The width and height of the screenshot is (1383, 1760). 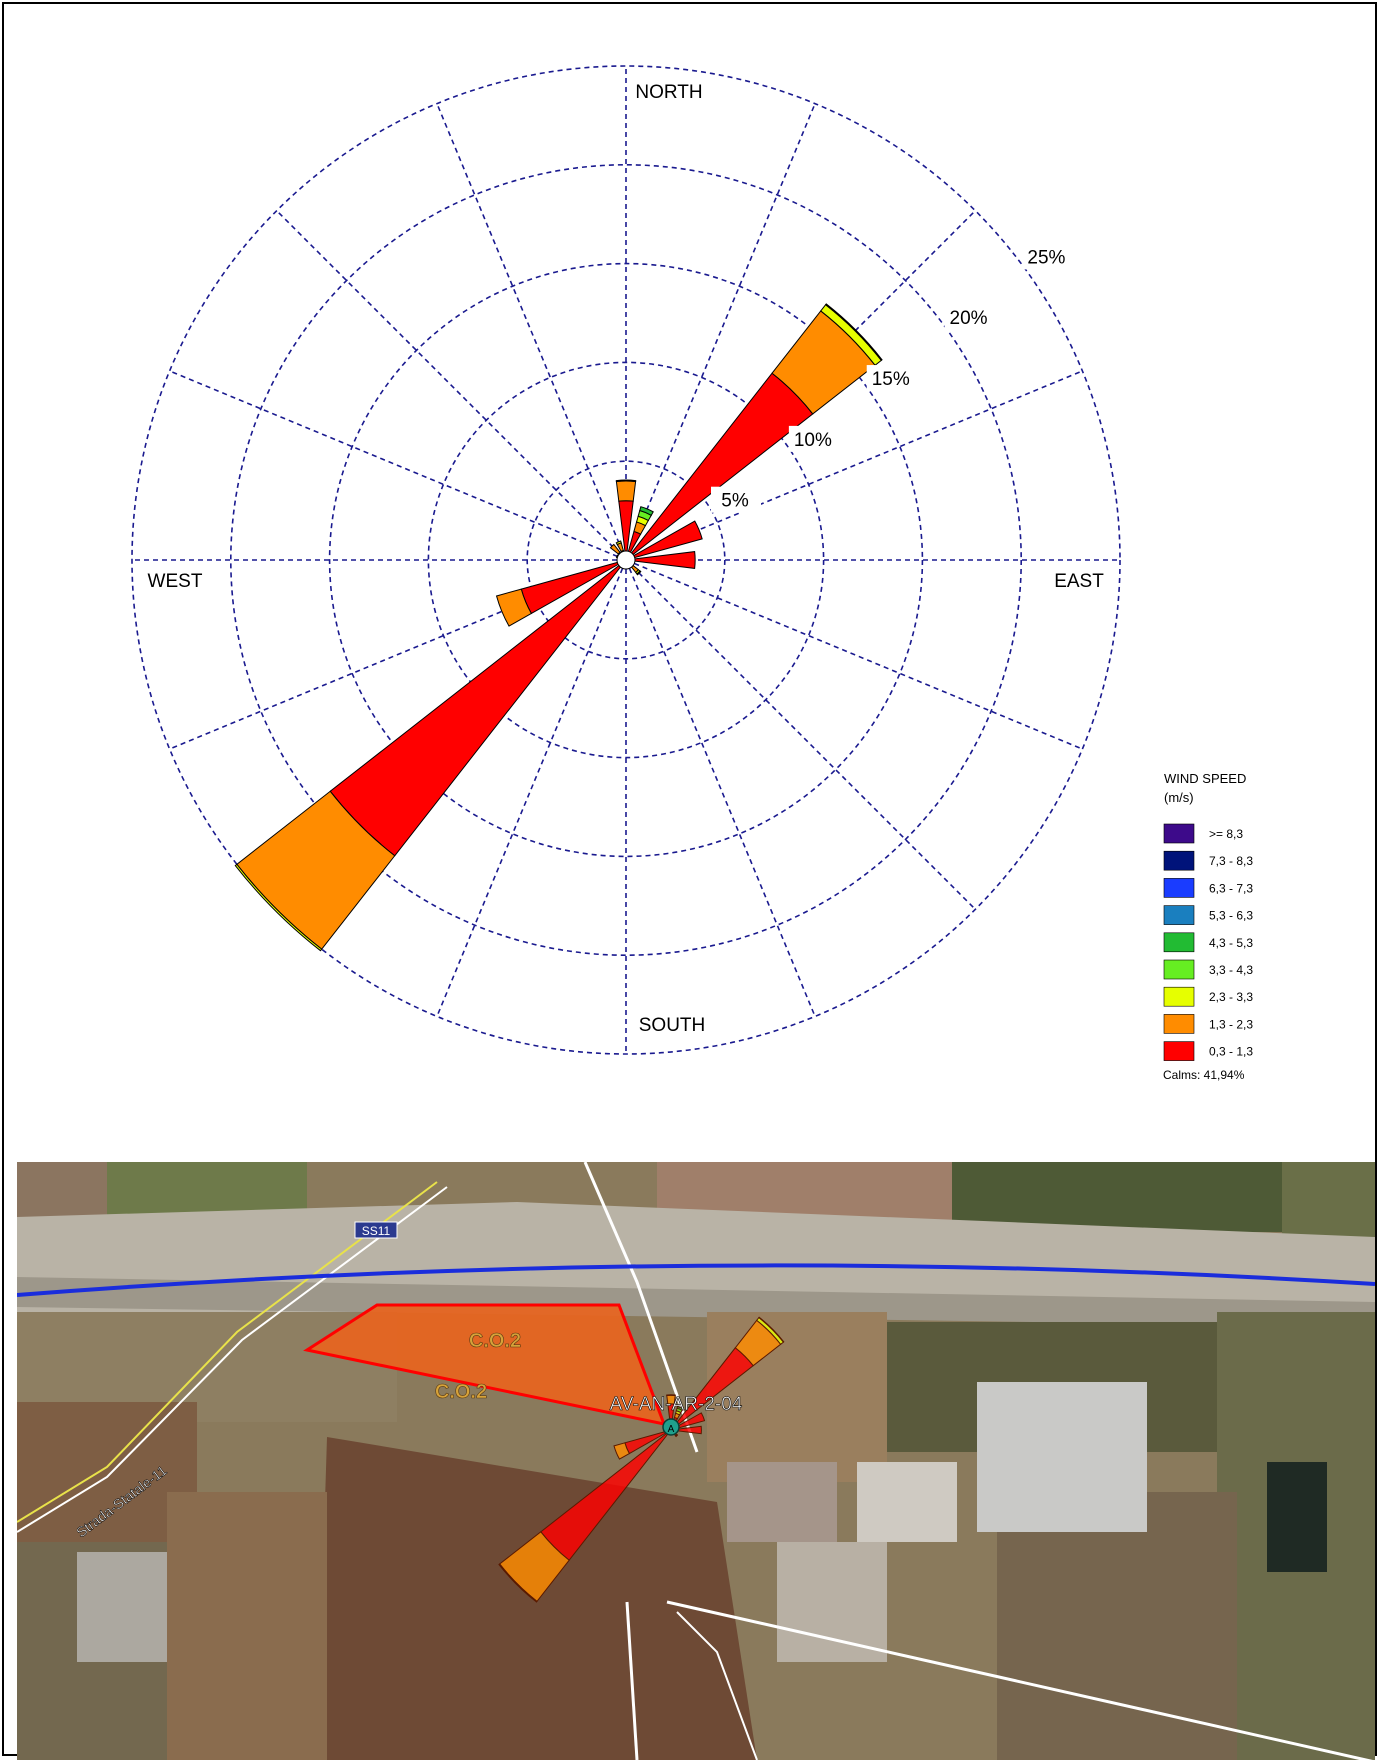 I want to click on station-marker-icon, so click(x=671, y=1427).